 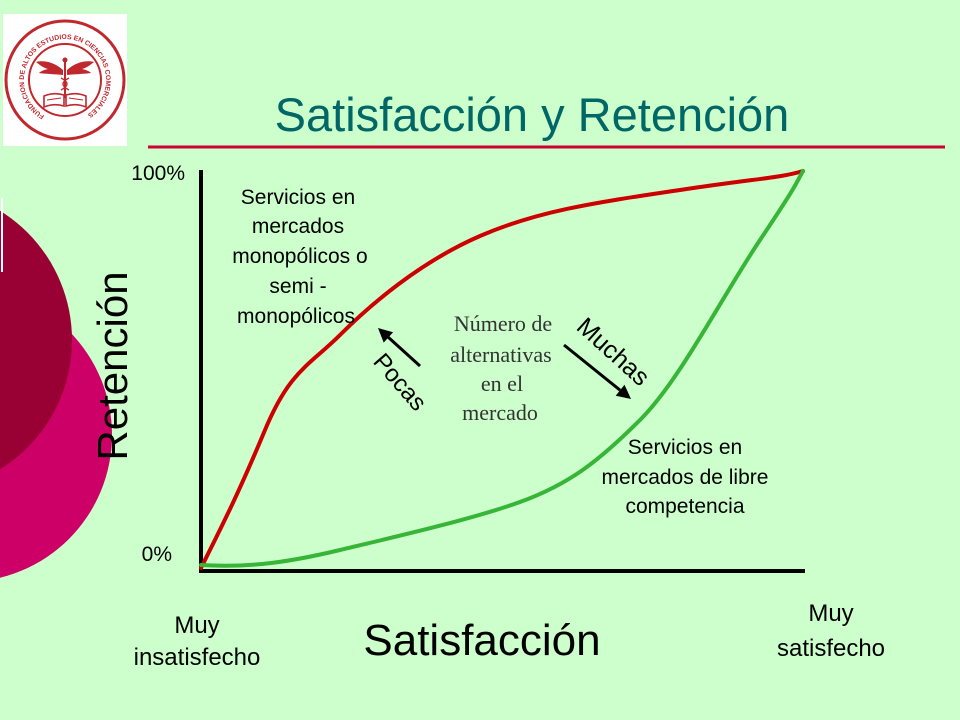 I want to click on note-line: monopólicos o, so click(x=299, y=256).